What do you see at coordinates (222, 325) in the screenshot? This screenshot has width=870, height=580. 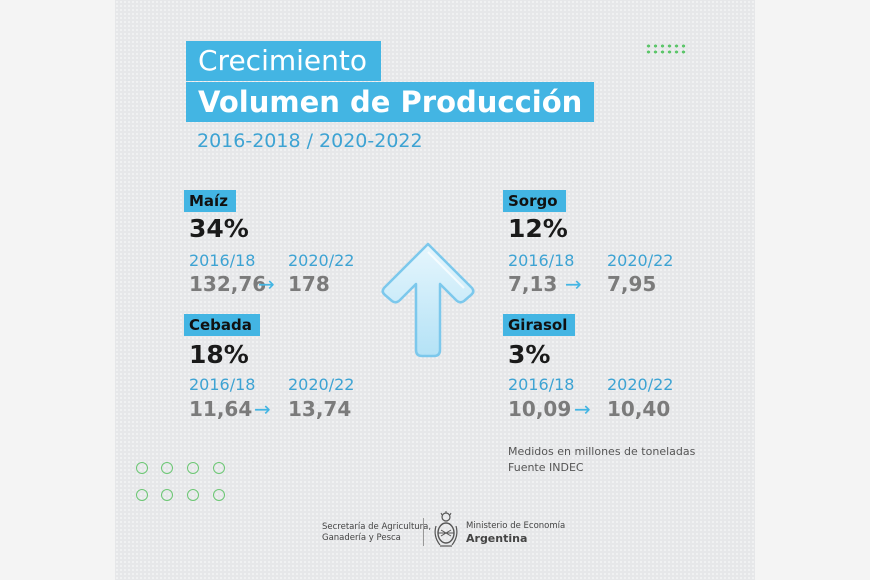 I see `crop-name-tag: Cebada` at bounding box center [222, 325].